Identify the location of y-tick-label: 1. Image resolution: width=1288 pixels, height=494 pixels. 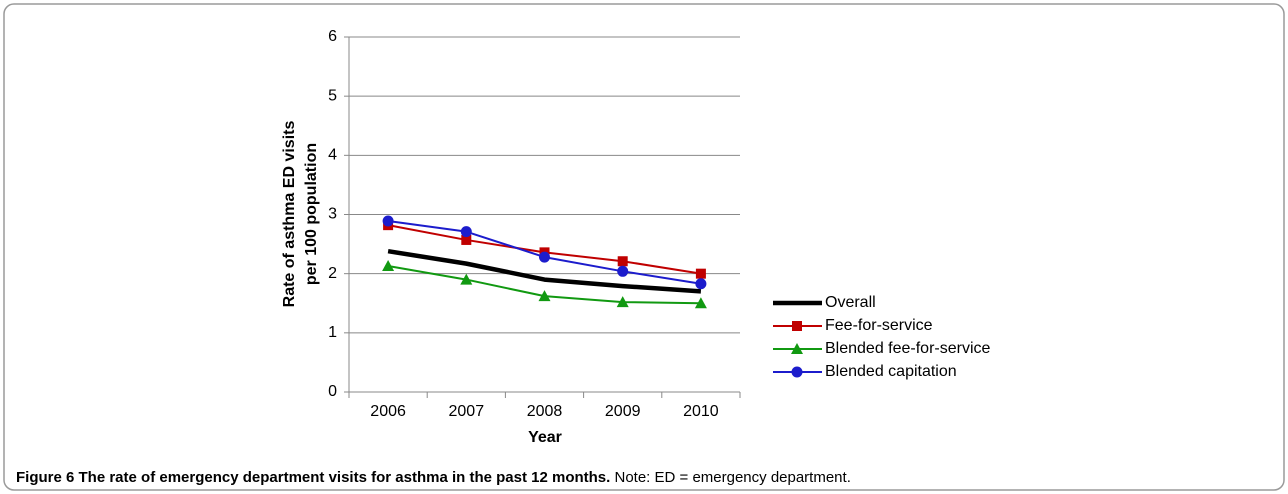
(332, 332).